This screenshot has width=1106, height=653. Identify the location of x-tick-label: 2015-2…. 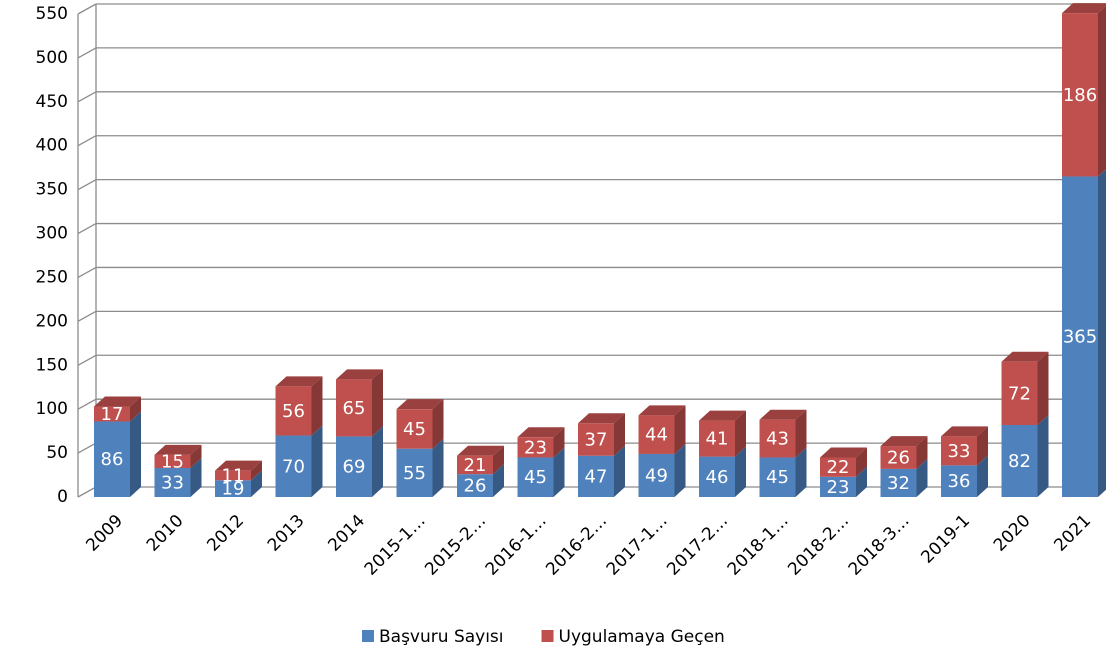
(455, 545).